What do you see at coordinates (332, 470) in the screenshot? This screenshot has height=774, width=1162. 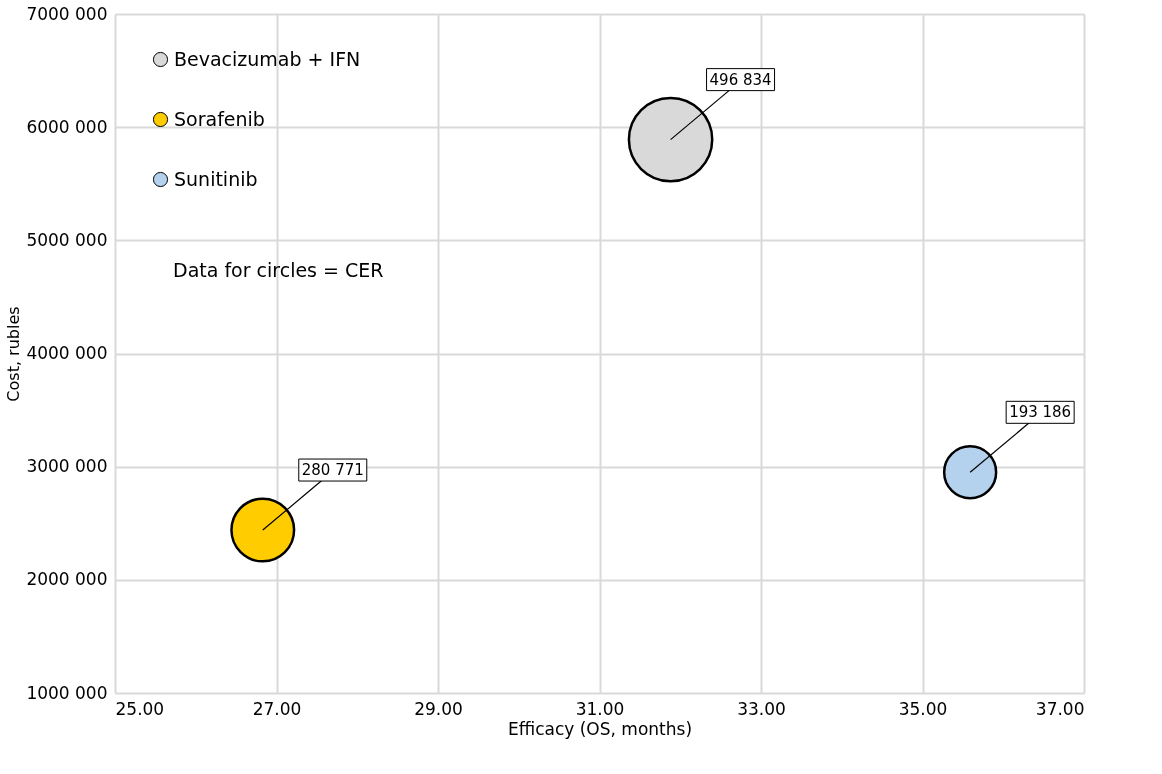 I see `annotation: 280 771` at bounding box center [332, 470].